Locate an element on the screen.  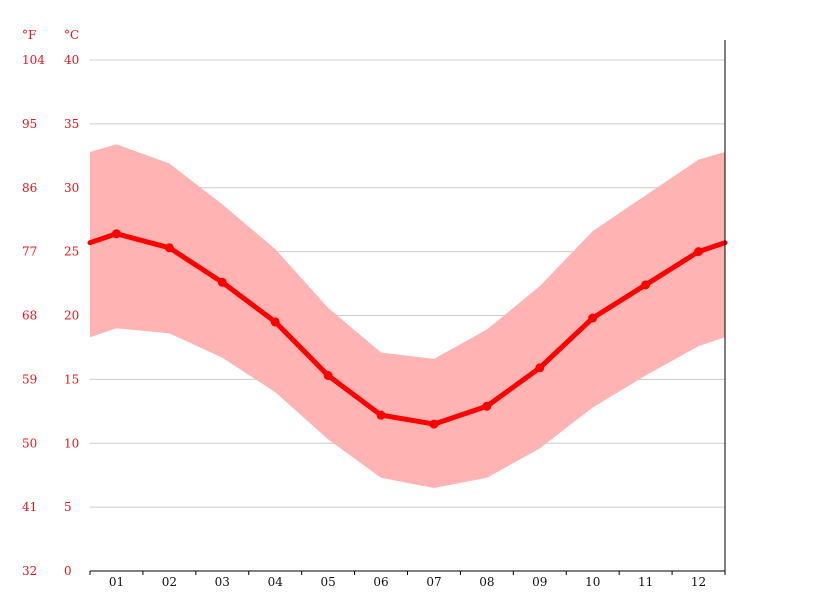
x-tick-label: 09 is located at coordinates (539, 582).